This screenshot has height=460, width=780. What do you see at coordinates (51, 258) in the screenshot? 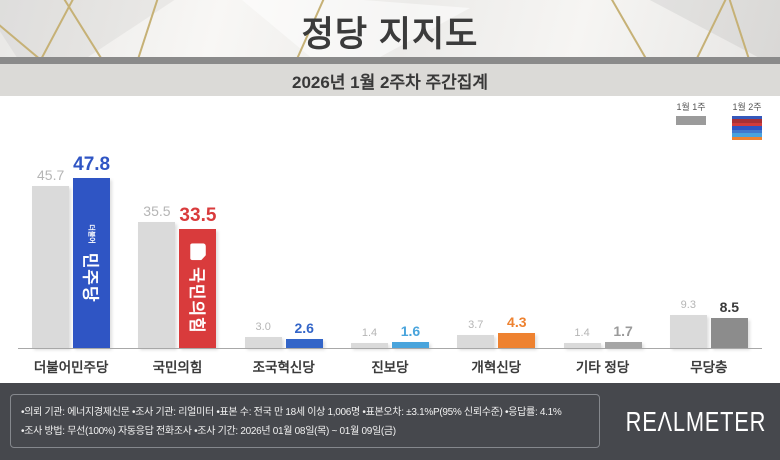
I see `bar-prev-week: 45.7` at bounding box center [51, 258].